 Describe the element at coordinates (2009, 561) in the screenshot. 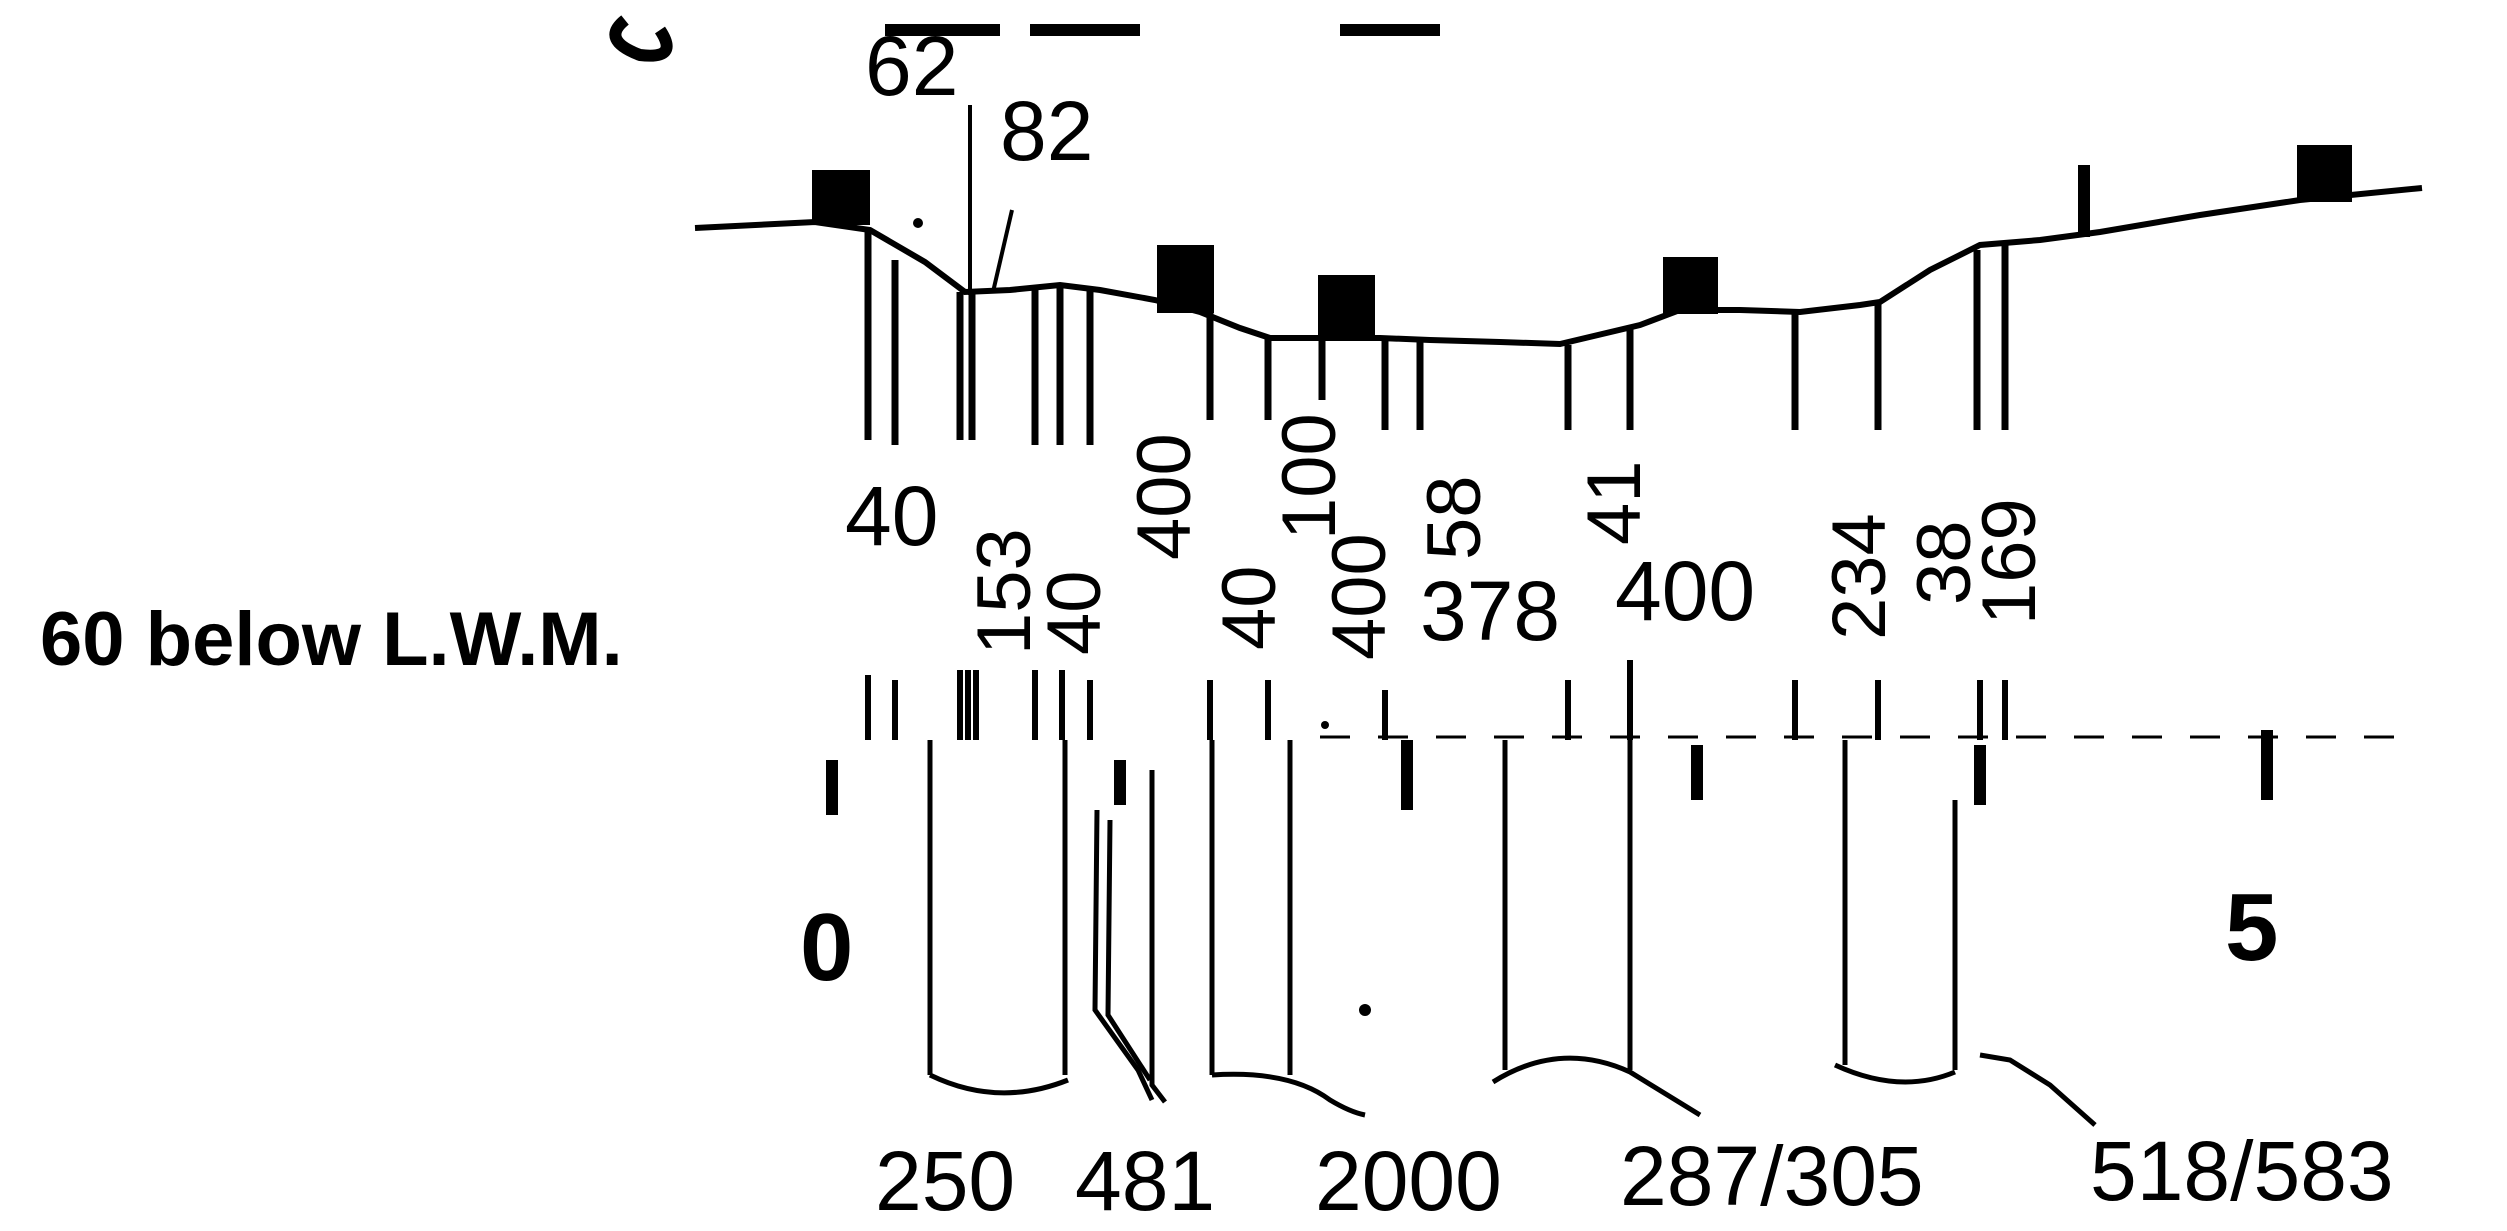

I see `depth-label: 169` at that location.